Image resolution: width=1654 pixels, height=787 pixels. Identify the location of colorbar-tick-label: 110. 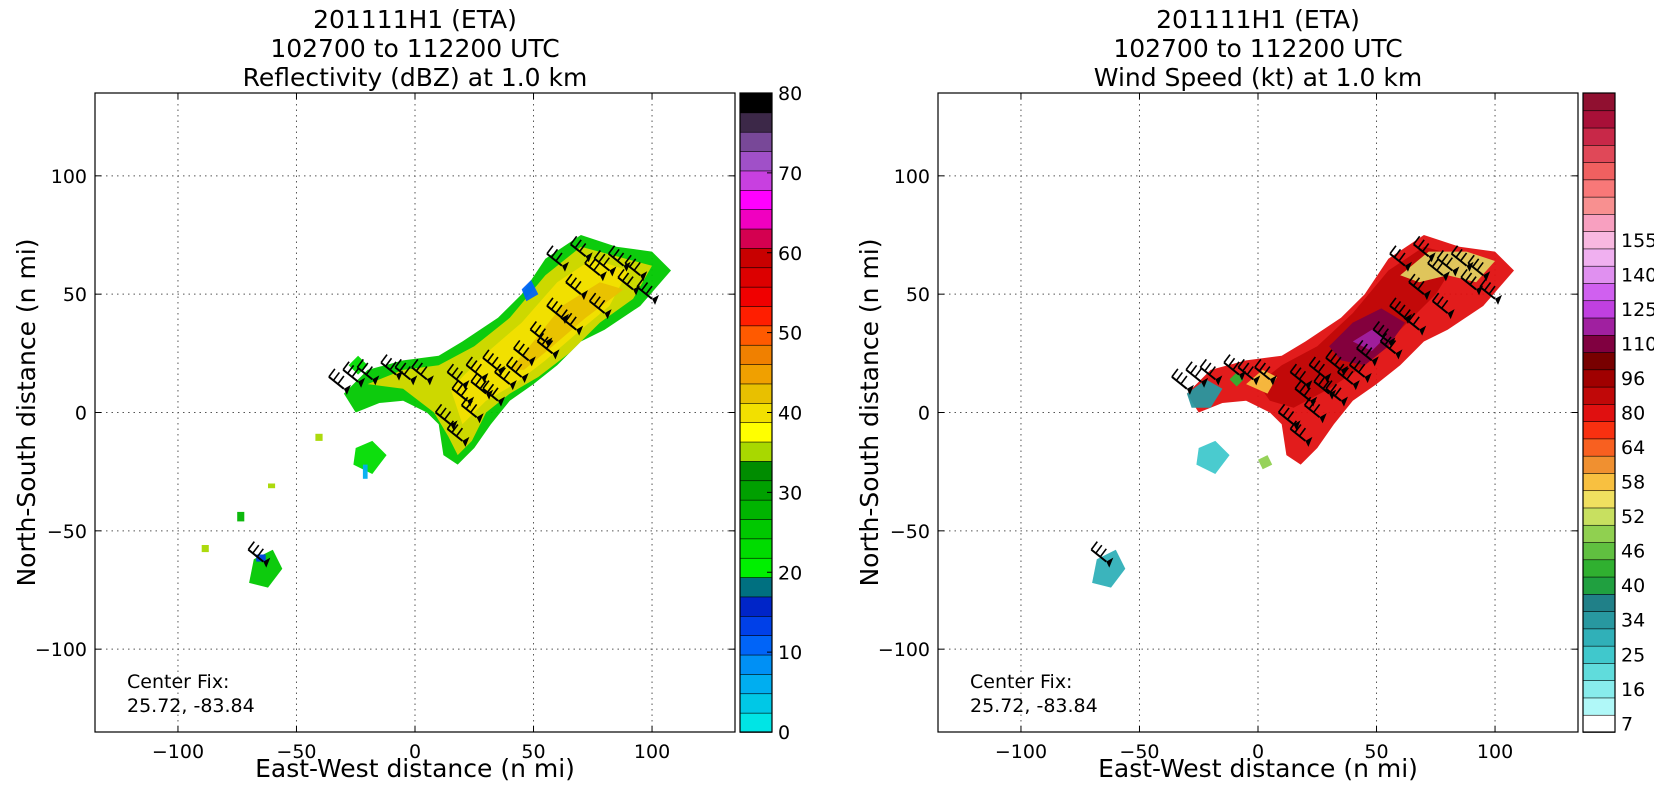
(1637, 344).